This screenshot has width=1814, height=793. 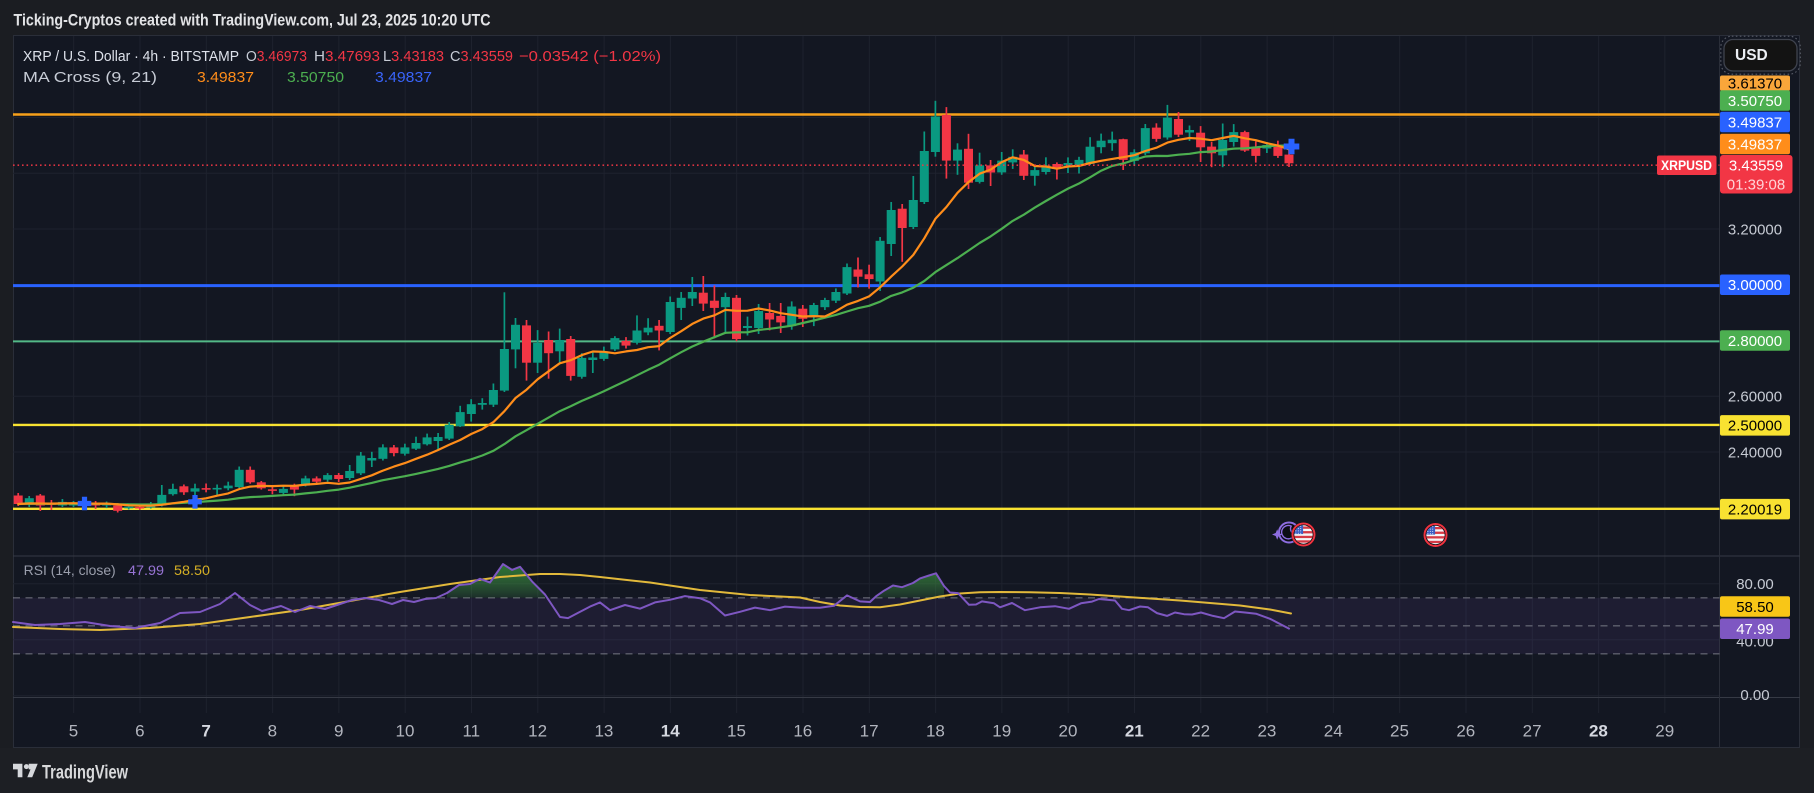 What do you see at coordinates (1755, 341) in the screenshot?
I see `svg-text: 2.80000` at bounding box center [1755, 341].